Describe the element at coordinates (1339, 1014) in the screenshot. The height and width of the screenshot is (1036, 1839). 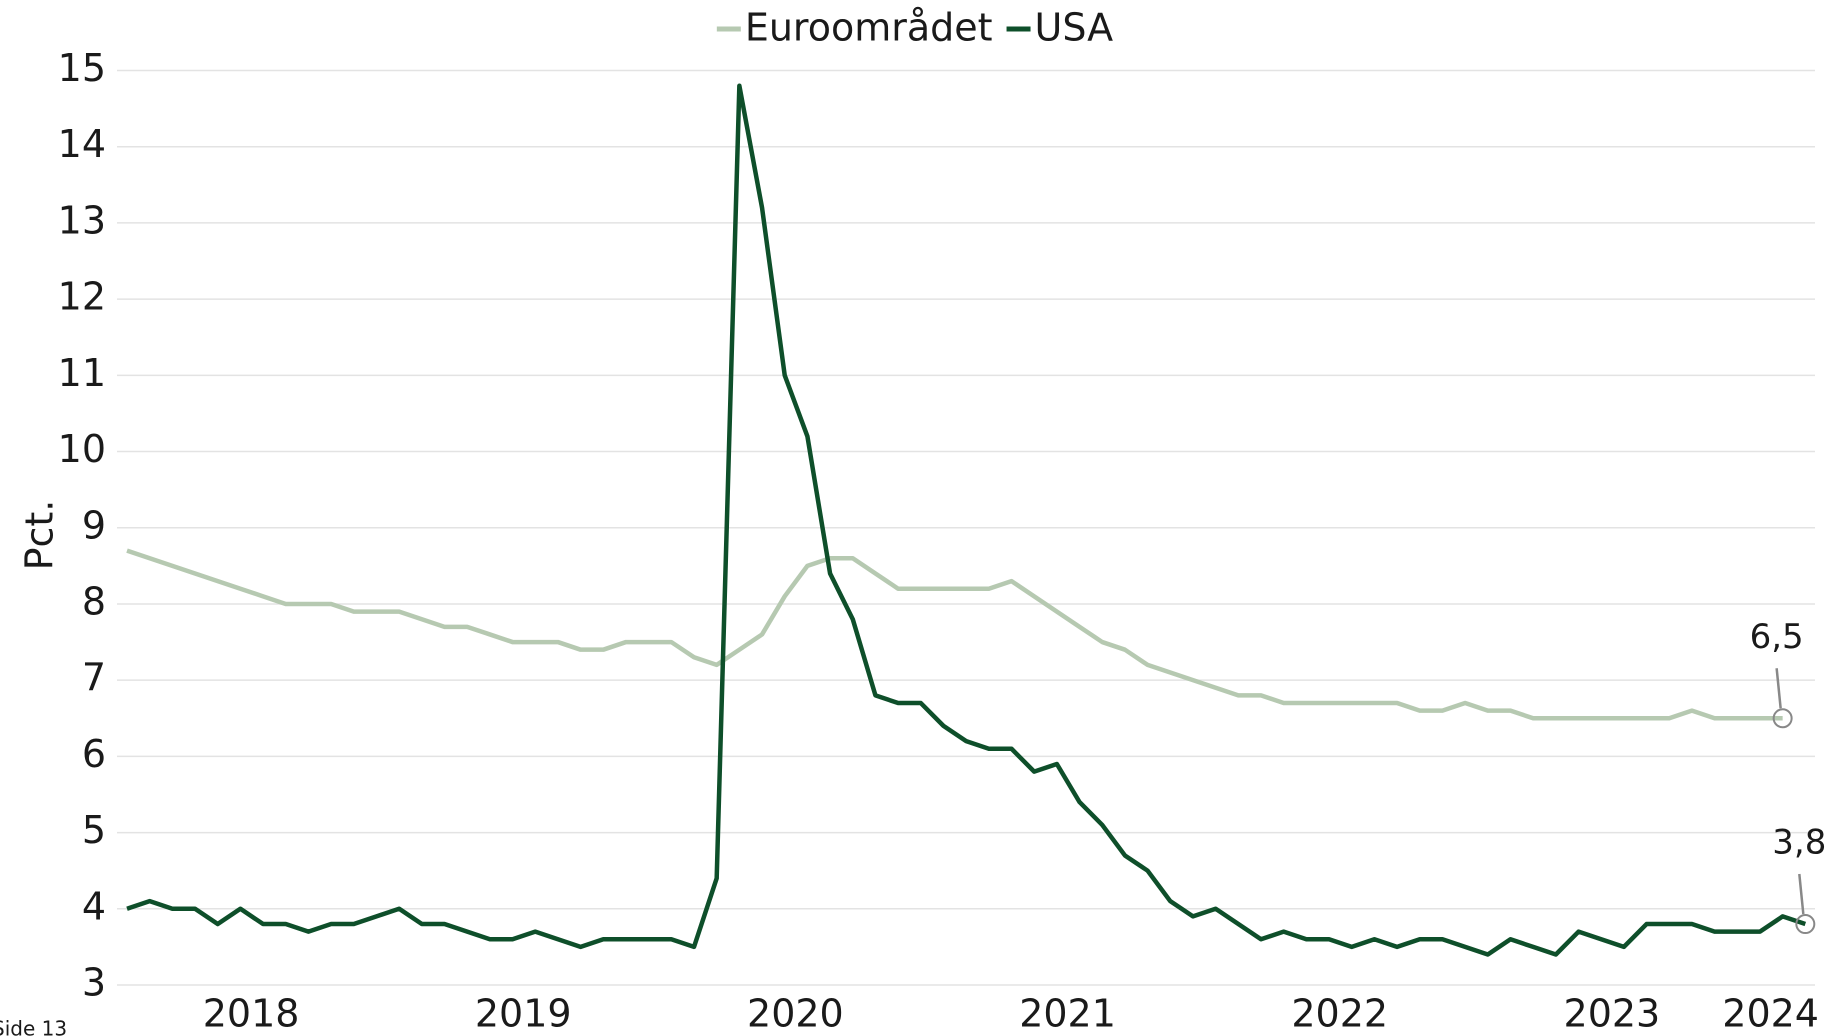
I see `x-tick-label: 2022` at that location.